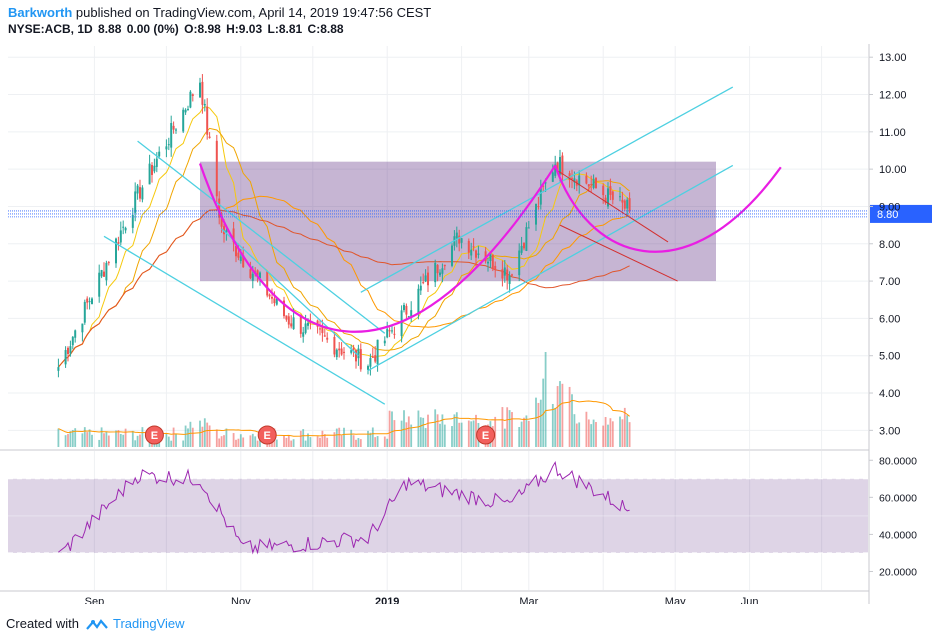  I want to click on tradingview-brand: TradingView, so click(149, 623).